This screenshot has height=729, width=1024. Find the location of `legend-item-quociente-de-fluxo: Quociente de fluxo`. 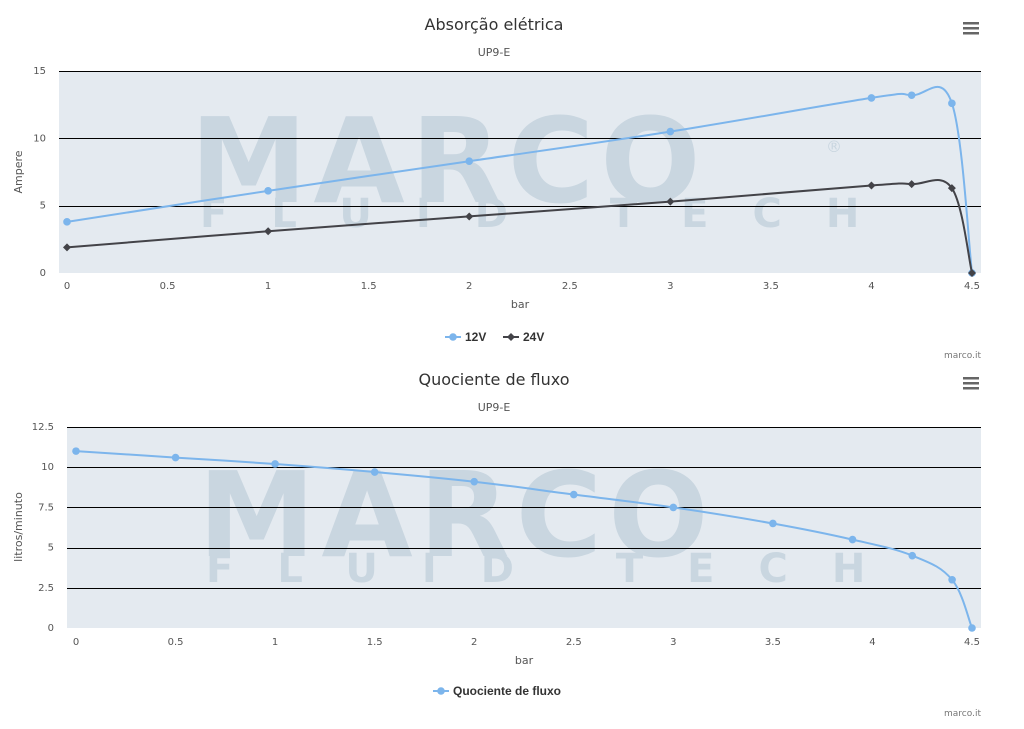

legend-item-quociente-de-fluxo: Quociente de fluxo is located at coordinates (497, 691).